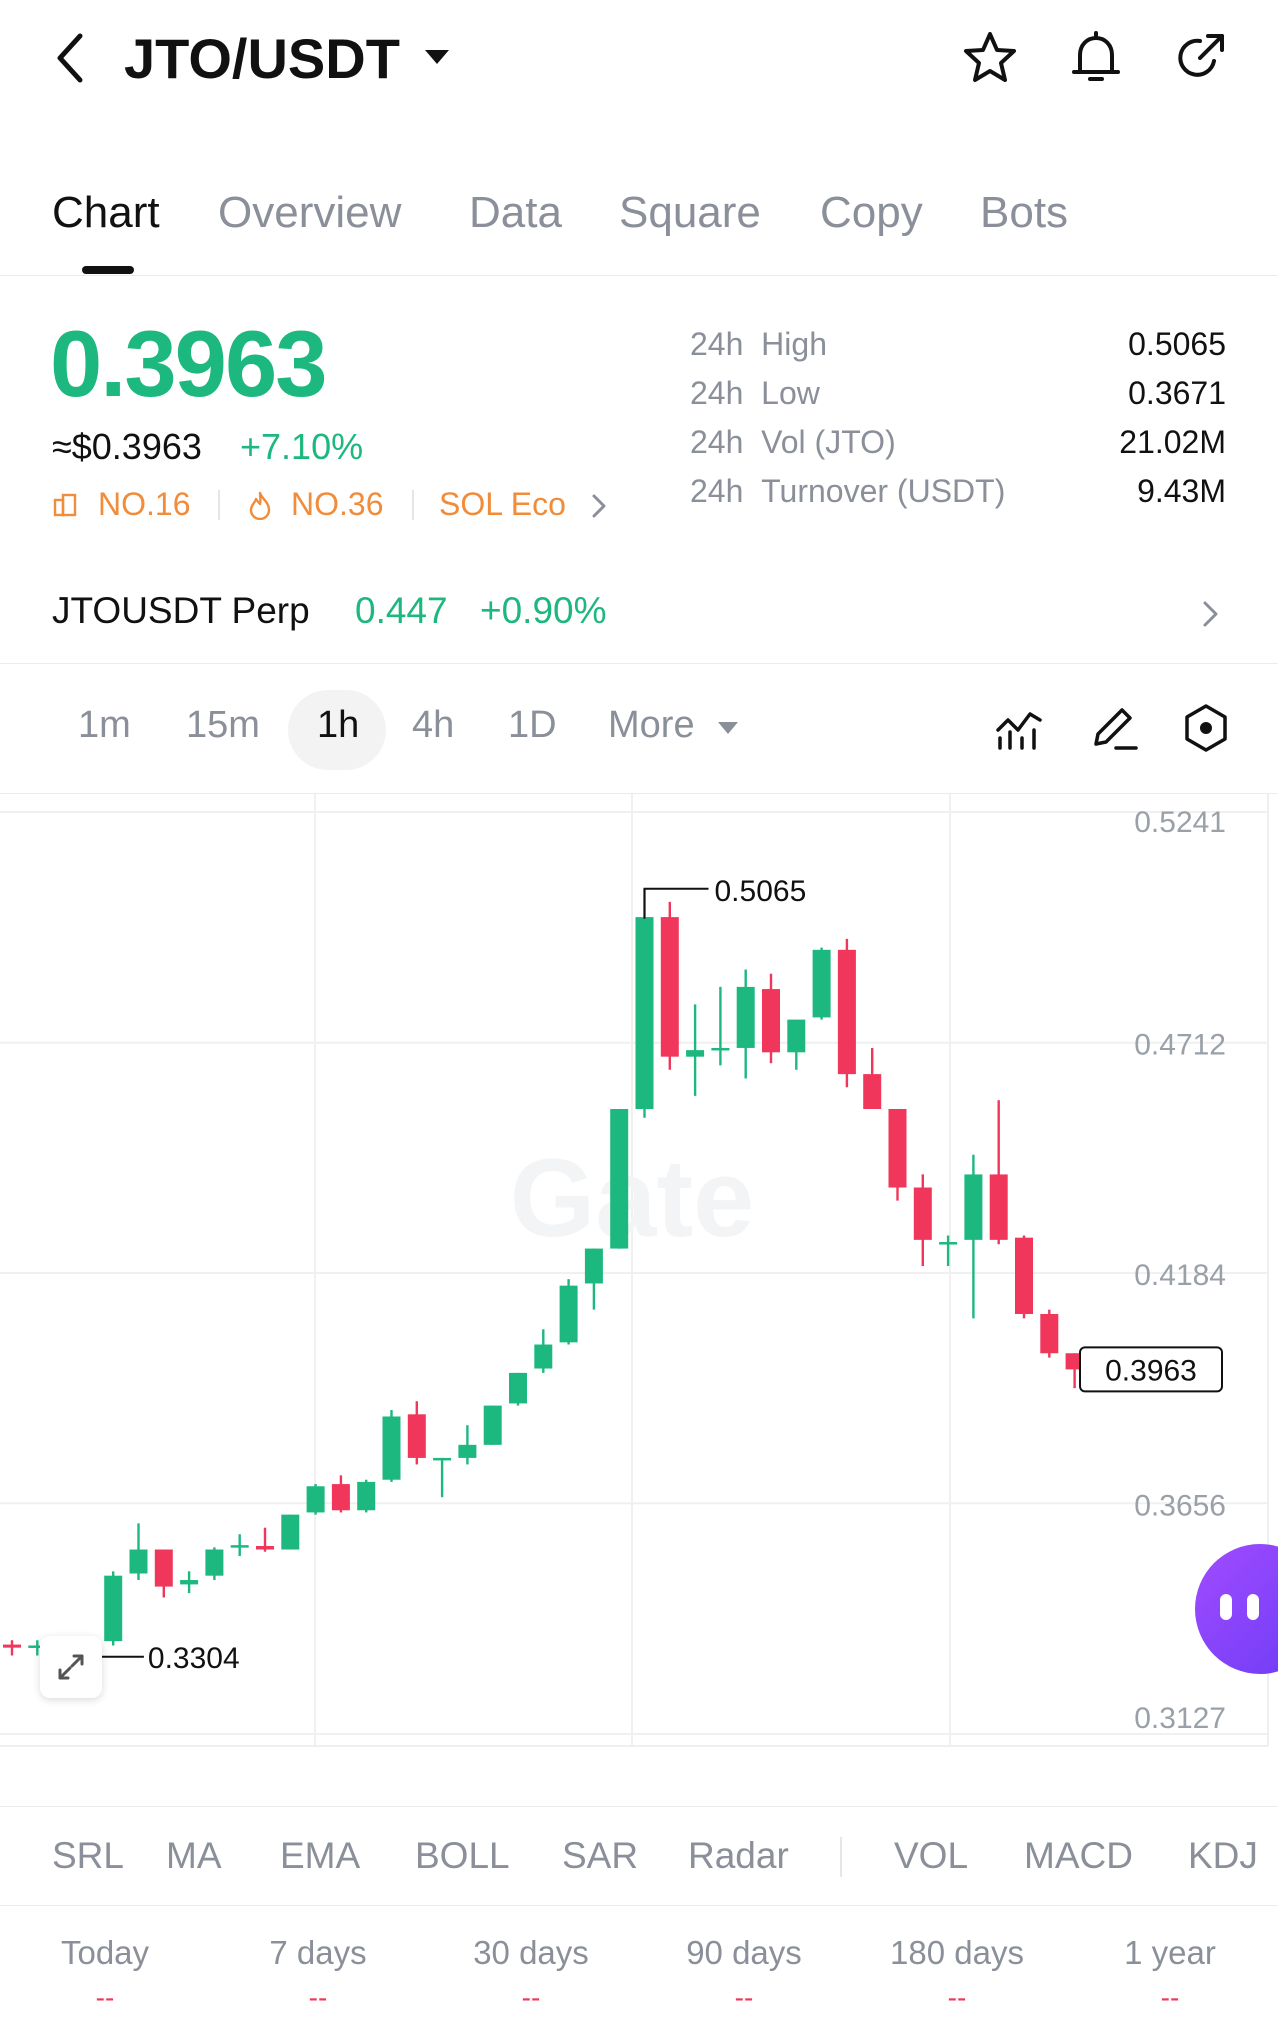  What do you see at coordinates (1024, 212) in the screenshot?
I see `tab-bots: Bots` at bounding box center [1024, 212].